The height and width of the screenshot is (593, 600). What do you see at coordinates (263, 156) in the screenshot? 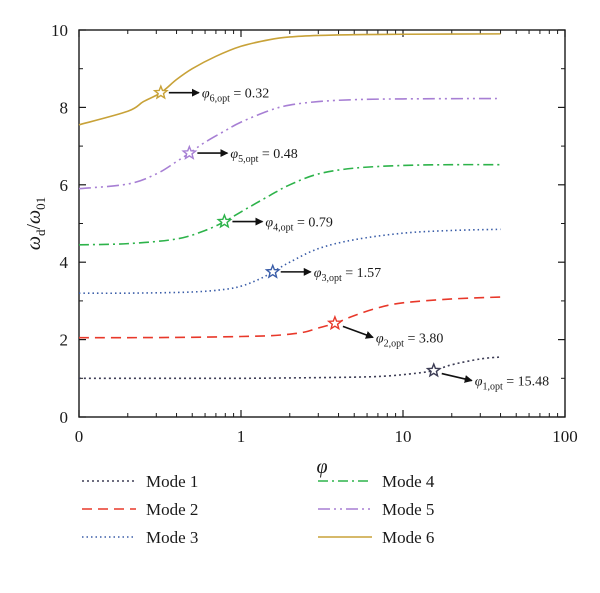
I see `optimum-label: φ5,opt = 0.48` at bounding box center [263, 156].